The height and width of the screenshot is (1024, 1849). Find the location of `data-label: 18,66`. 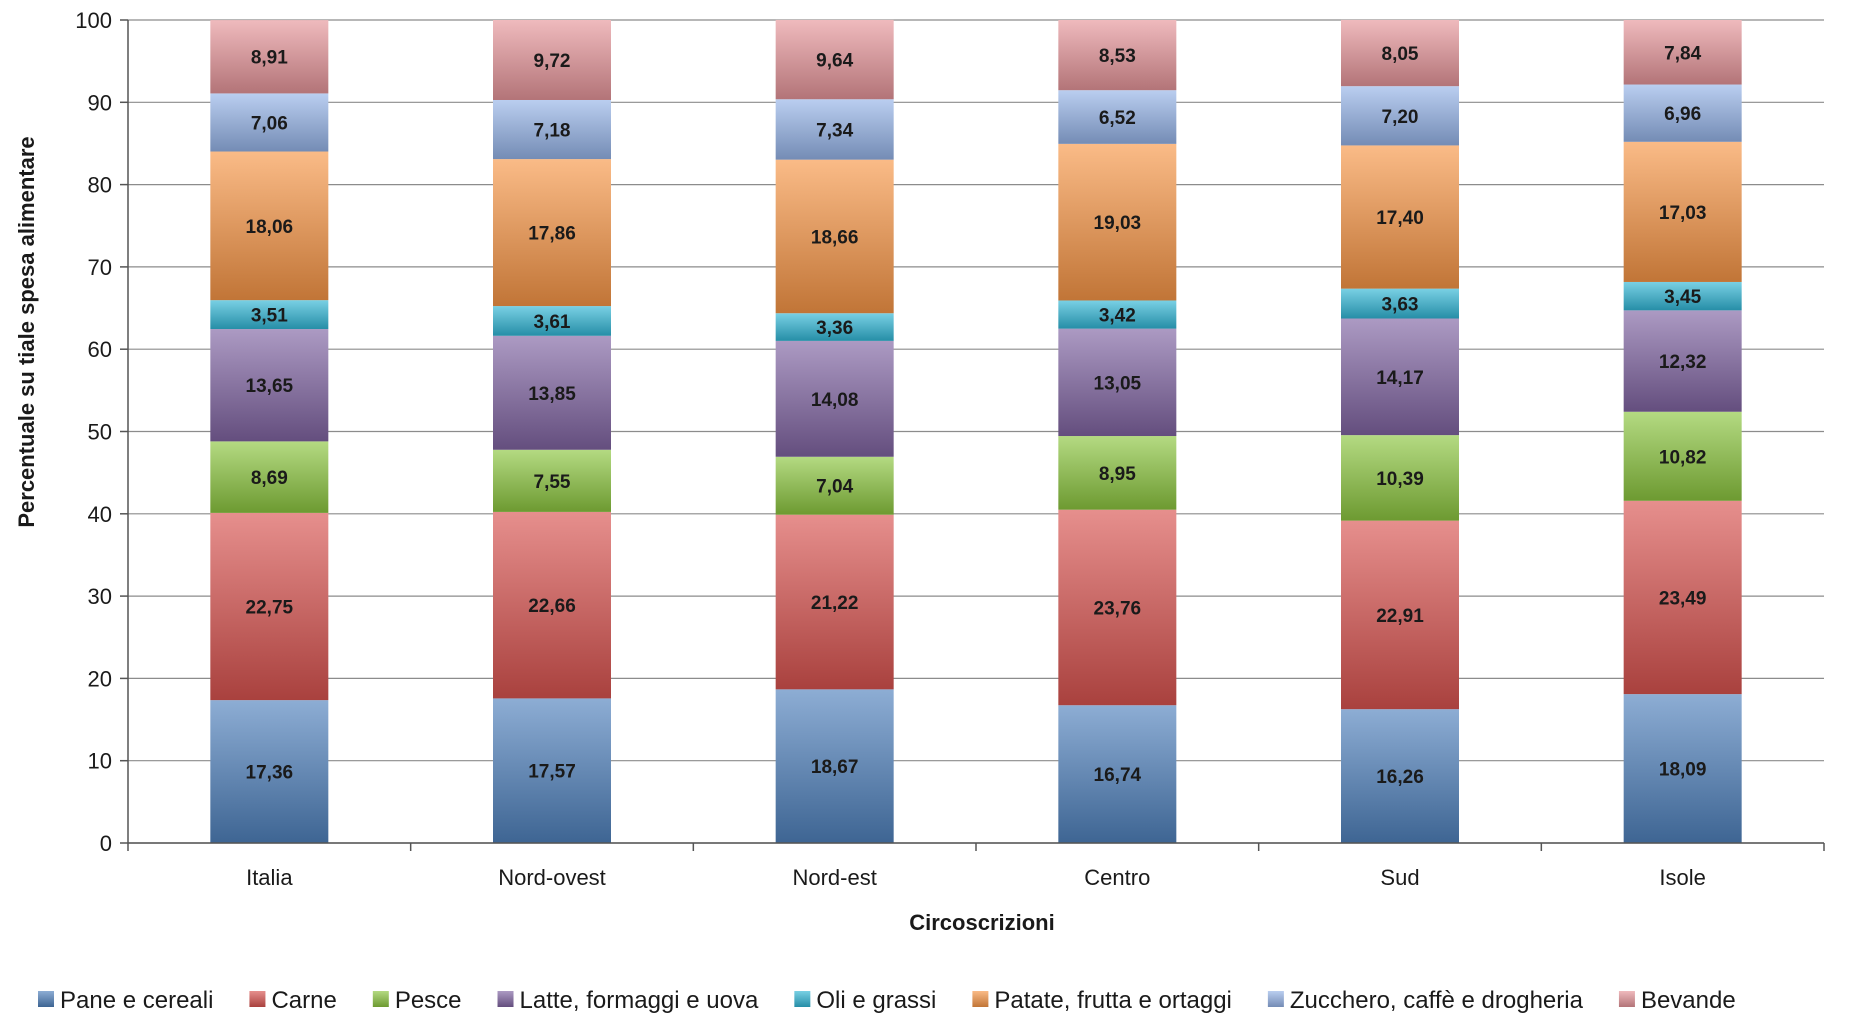

data-label: 18,66 is located at coordinates (835, 237).